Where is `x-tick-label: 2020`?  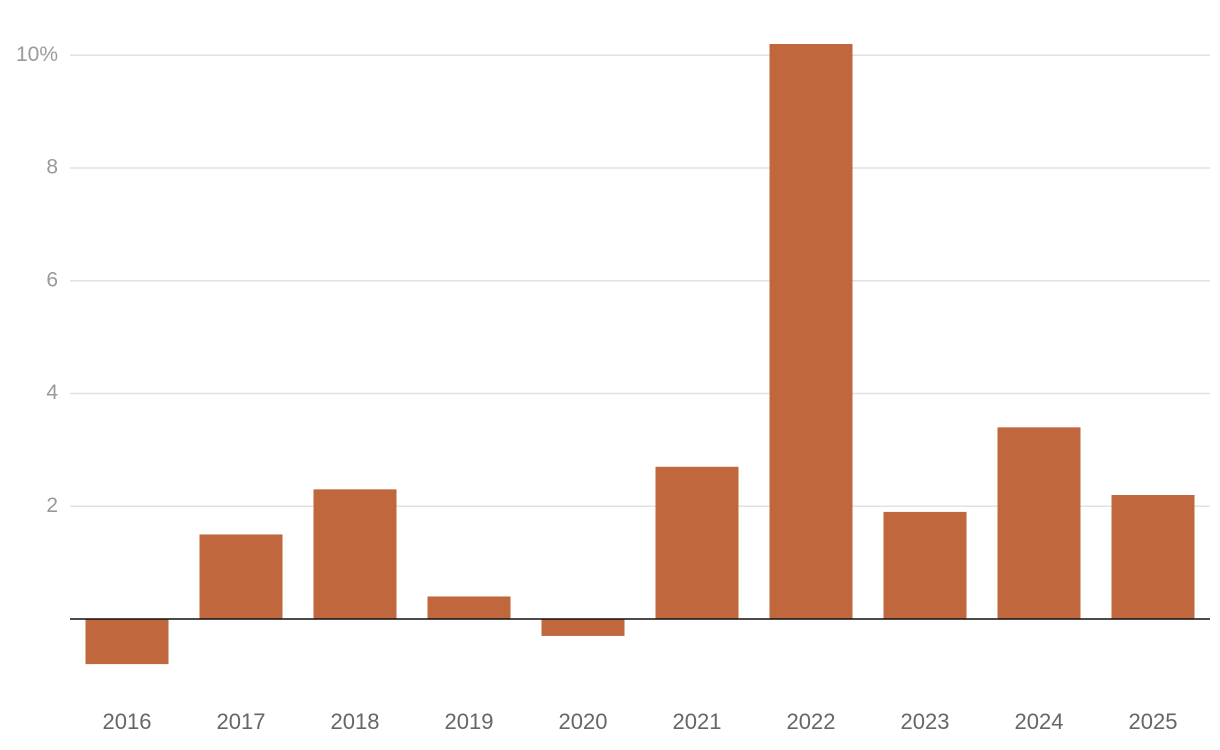 x-tick-label: 2020 is located at coordinates (583, 721).